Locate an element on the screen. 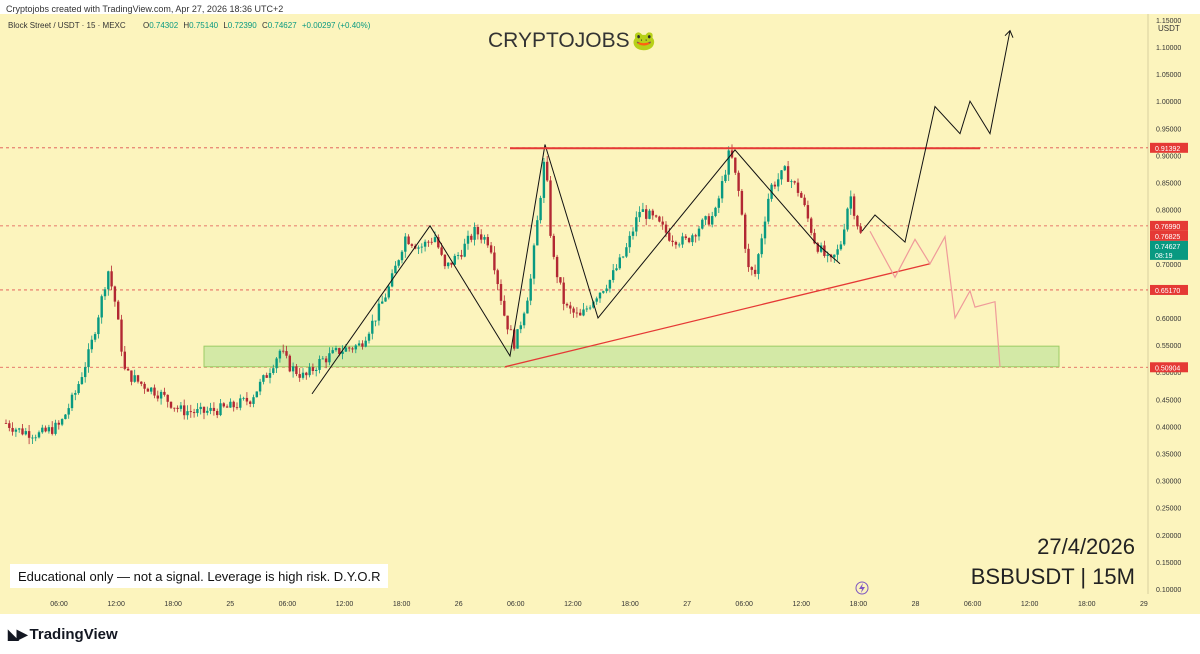 The width and height of the screenshot is (1200, 654). lightning-icon is located at coordinates (862, 588).